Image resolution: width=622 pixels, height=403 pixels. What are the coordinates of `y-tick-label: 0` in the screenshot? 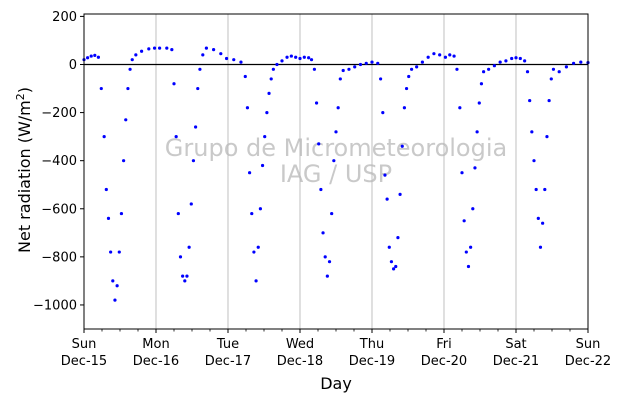 It's located at (73, 65).